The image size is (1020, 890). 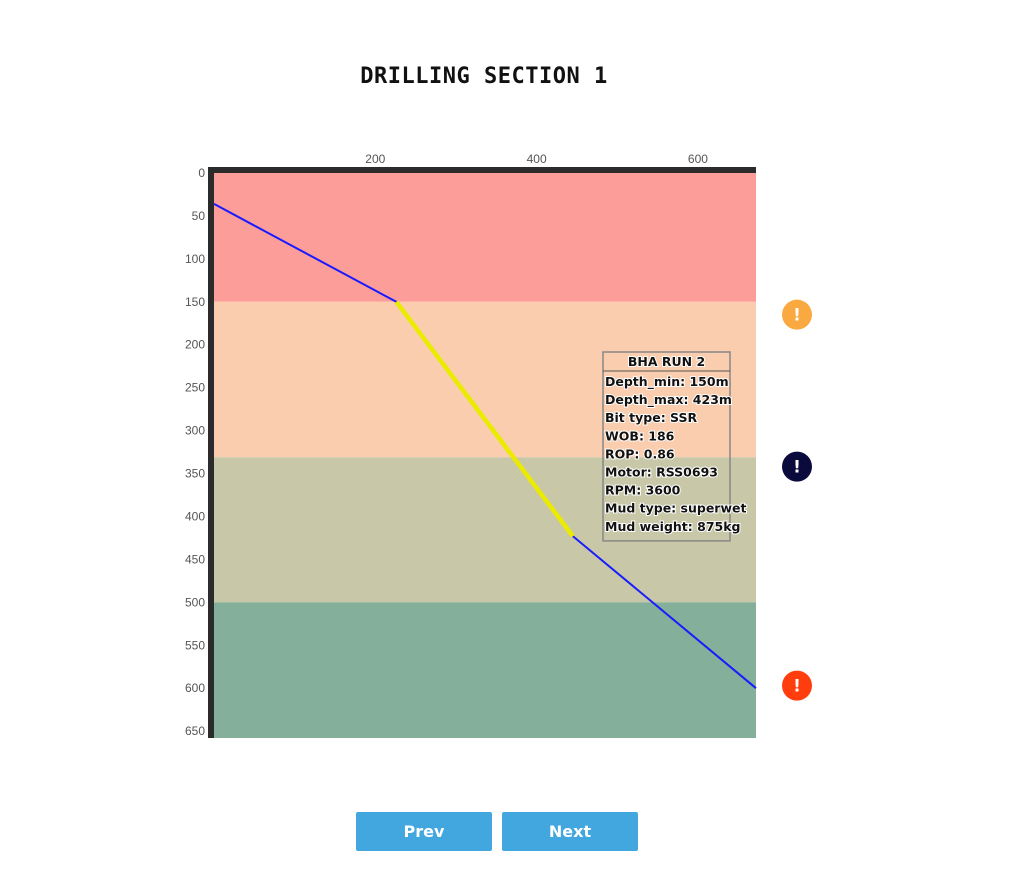 What do you see at coordinates (201, 173) in the screenshot?
I see `y-tick-label: 0` at bounding box center [201, 173].